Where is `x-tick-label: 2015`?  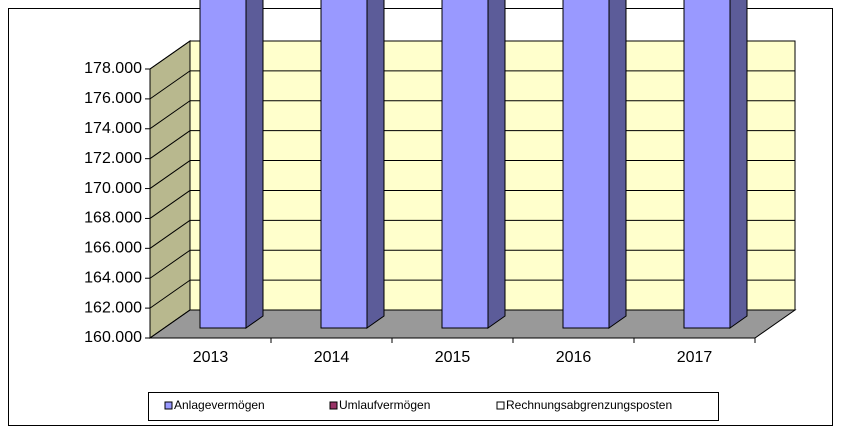 x-tick-label: 2015 is located at coordinates (453, 357).